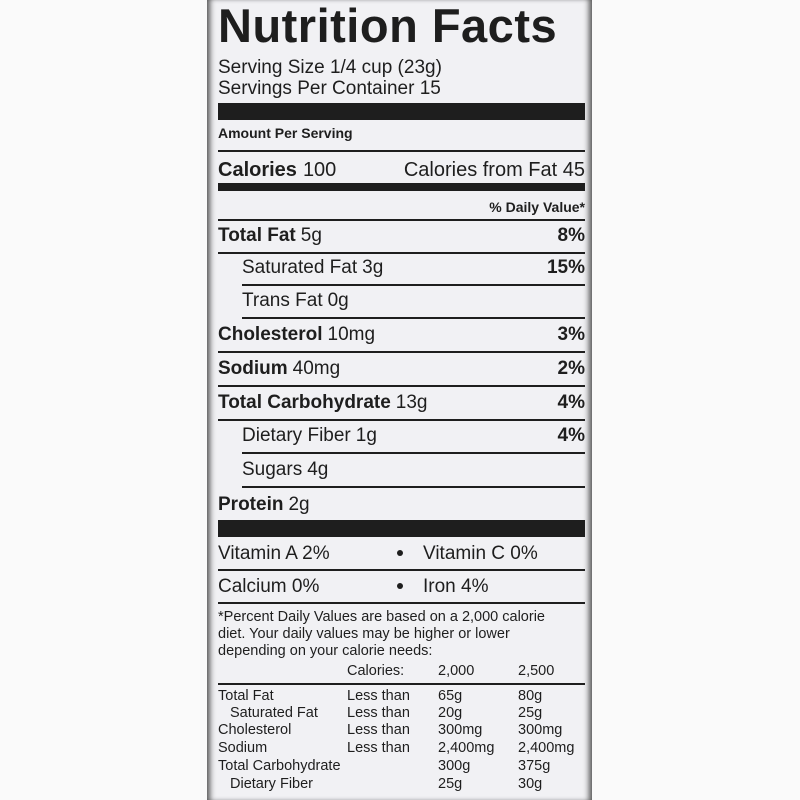 This screenshot has height=800, width=800. I want to click on table-header: 2,000, so click(456, 671).